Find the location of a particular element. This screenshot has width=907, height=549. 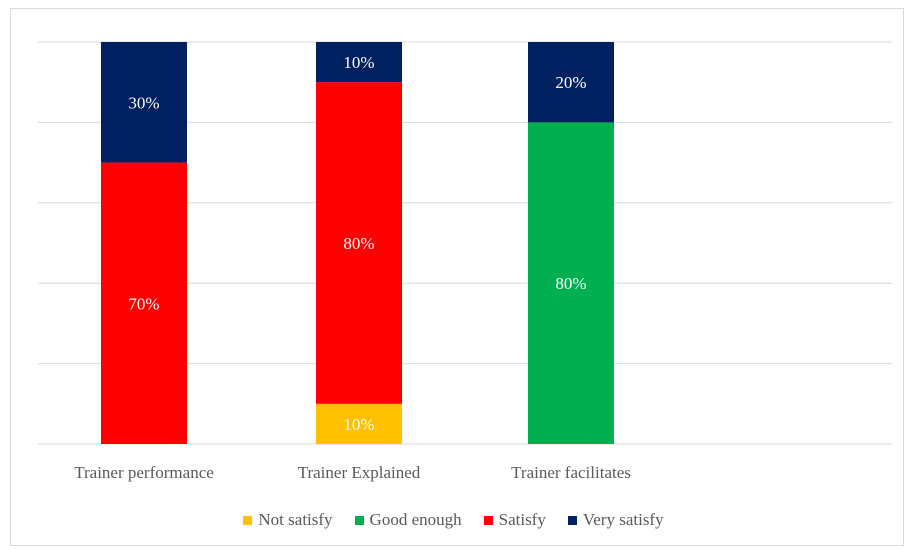

category-label: Trainer performance is located at coordinates (144, 472).